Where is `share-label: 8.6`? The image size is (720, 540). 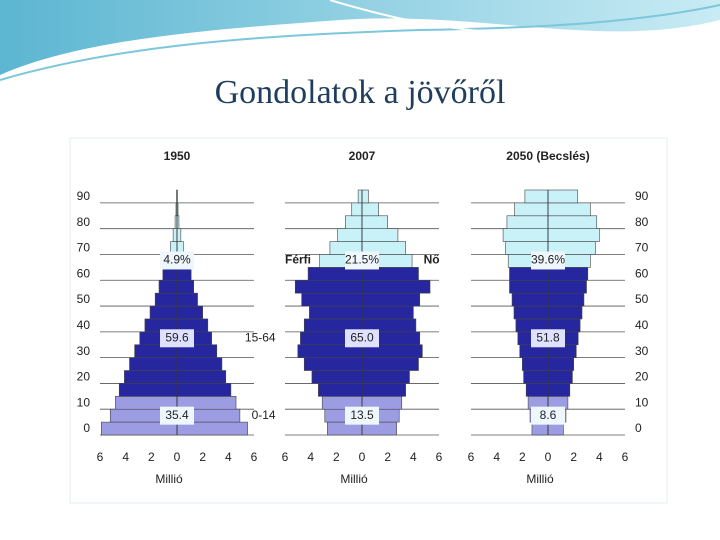 share-label: 8.6 is located at coordinates (548, 415).